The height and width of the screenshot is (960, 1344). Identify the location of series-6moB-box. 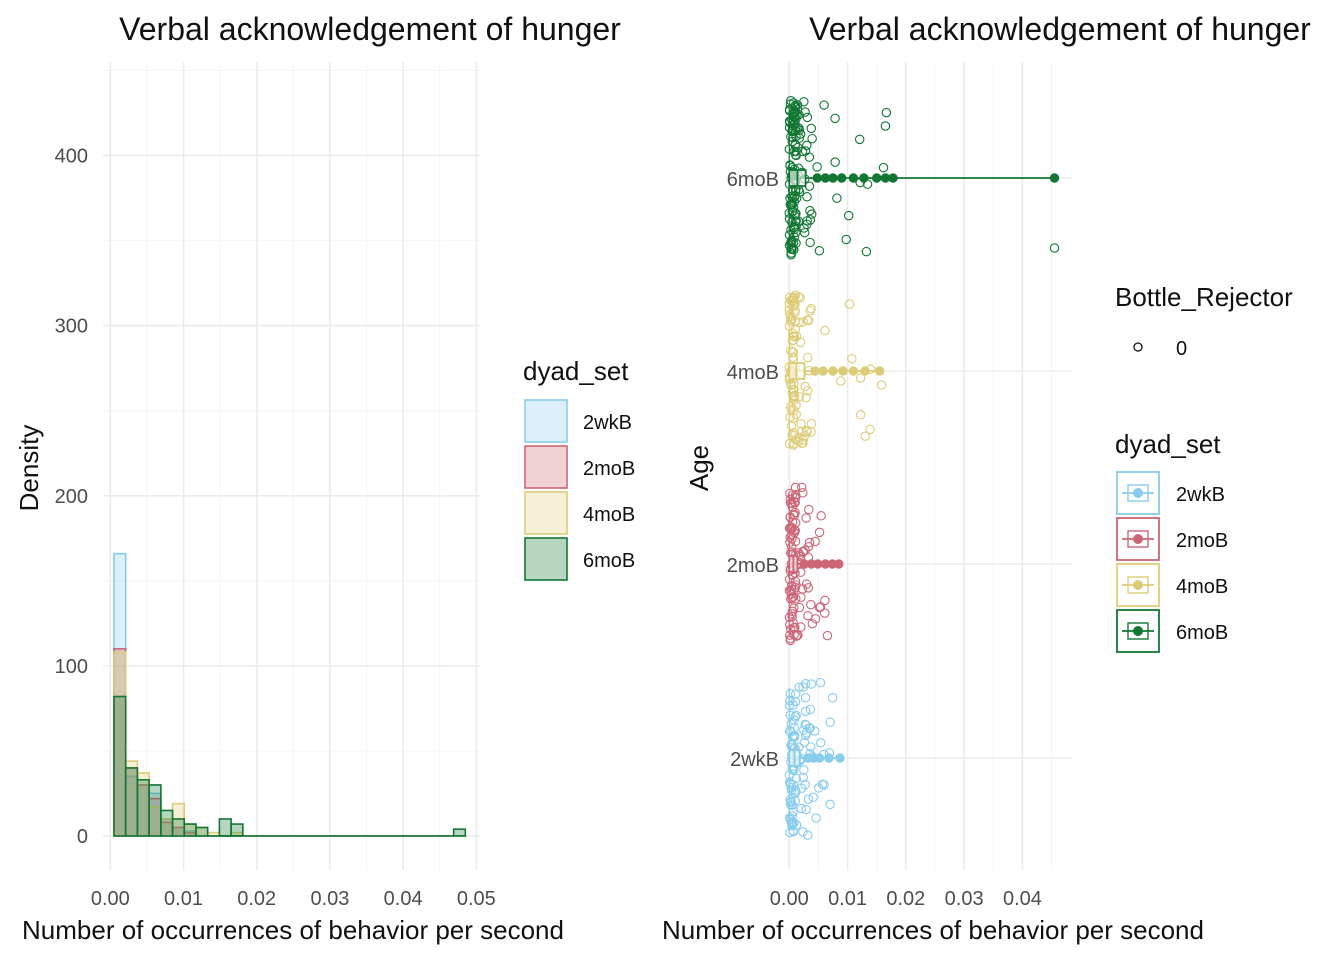
(924, 178).